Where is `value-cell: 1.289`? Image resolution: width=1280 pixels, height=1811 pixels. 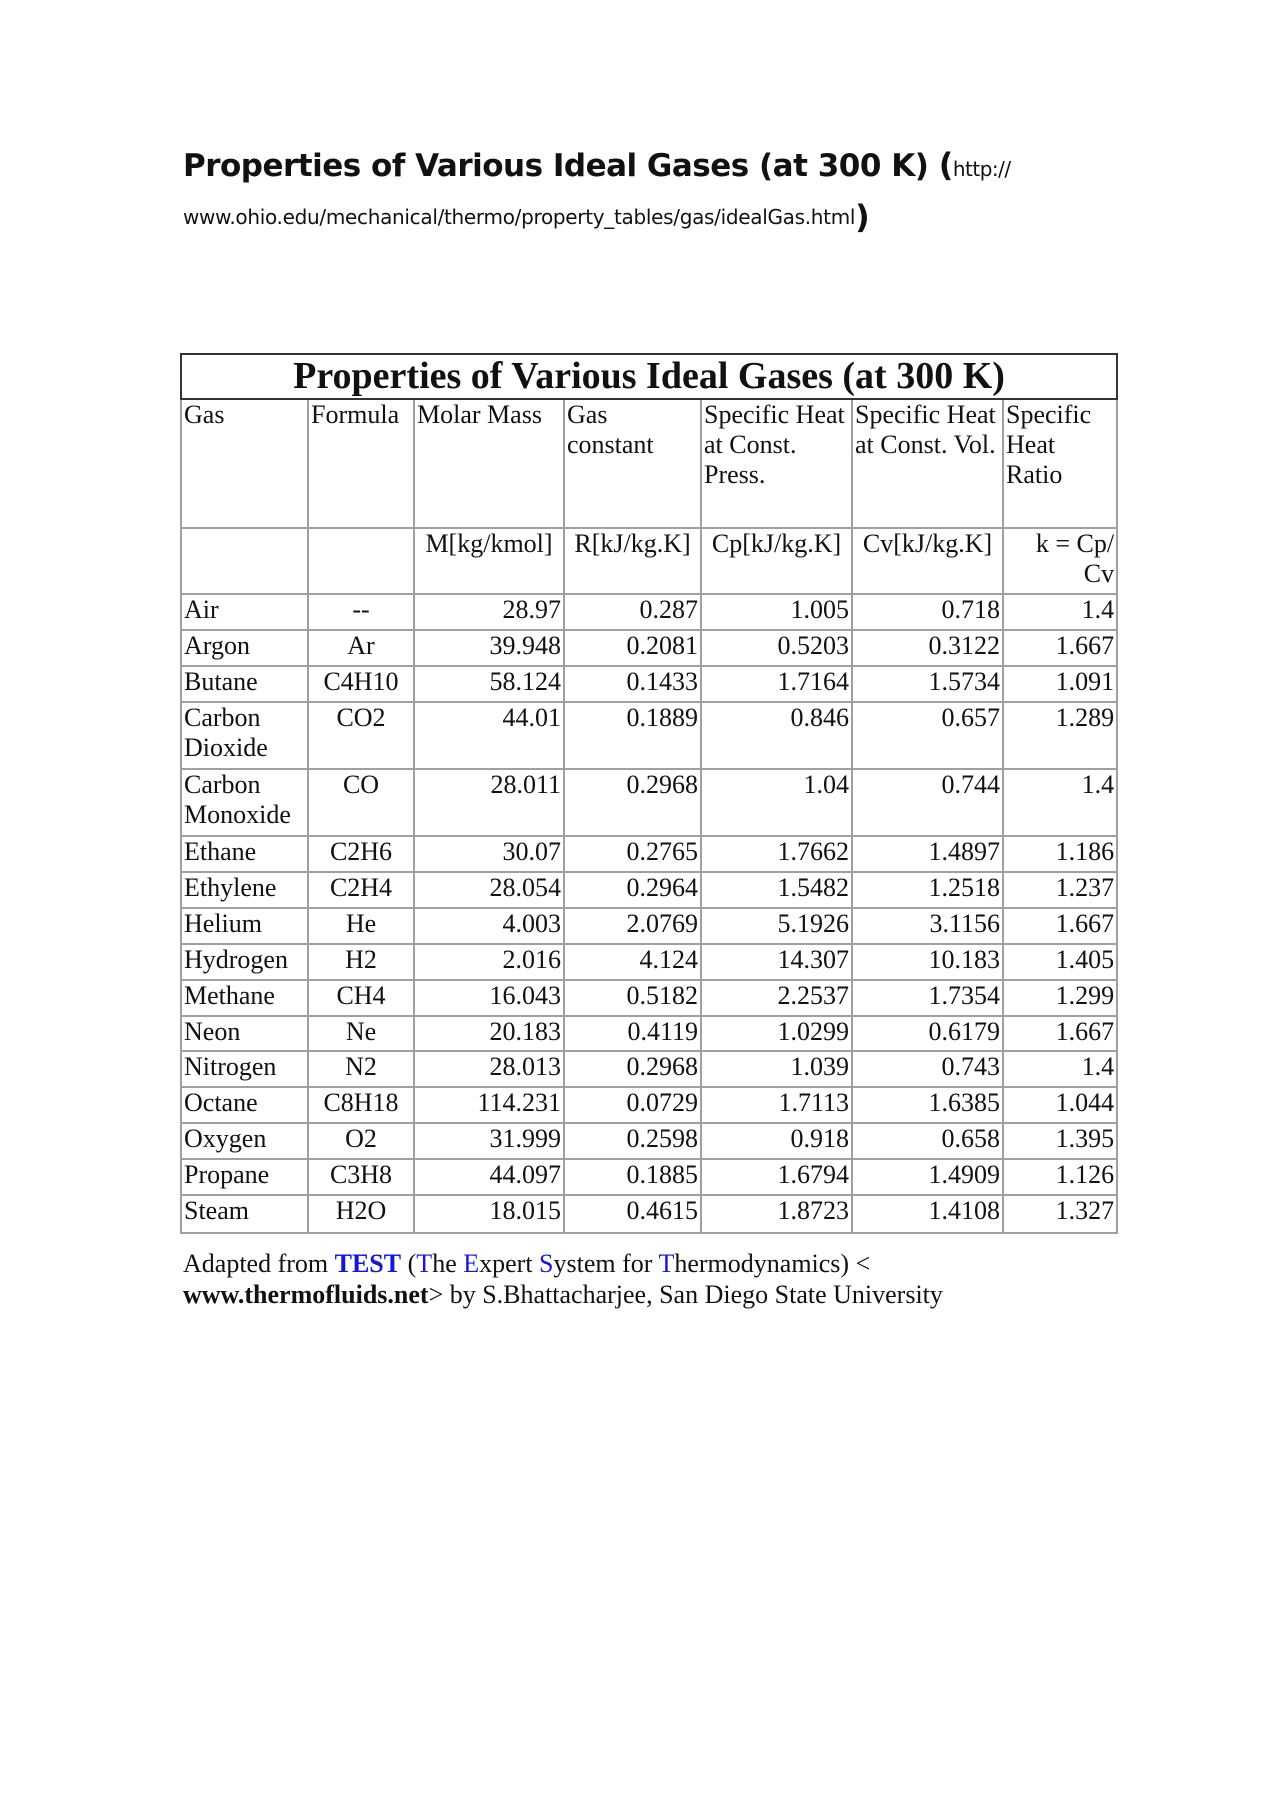 value-cell: 1.289 is located at coordinates (1060, 735).